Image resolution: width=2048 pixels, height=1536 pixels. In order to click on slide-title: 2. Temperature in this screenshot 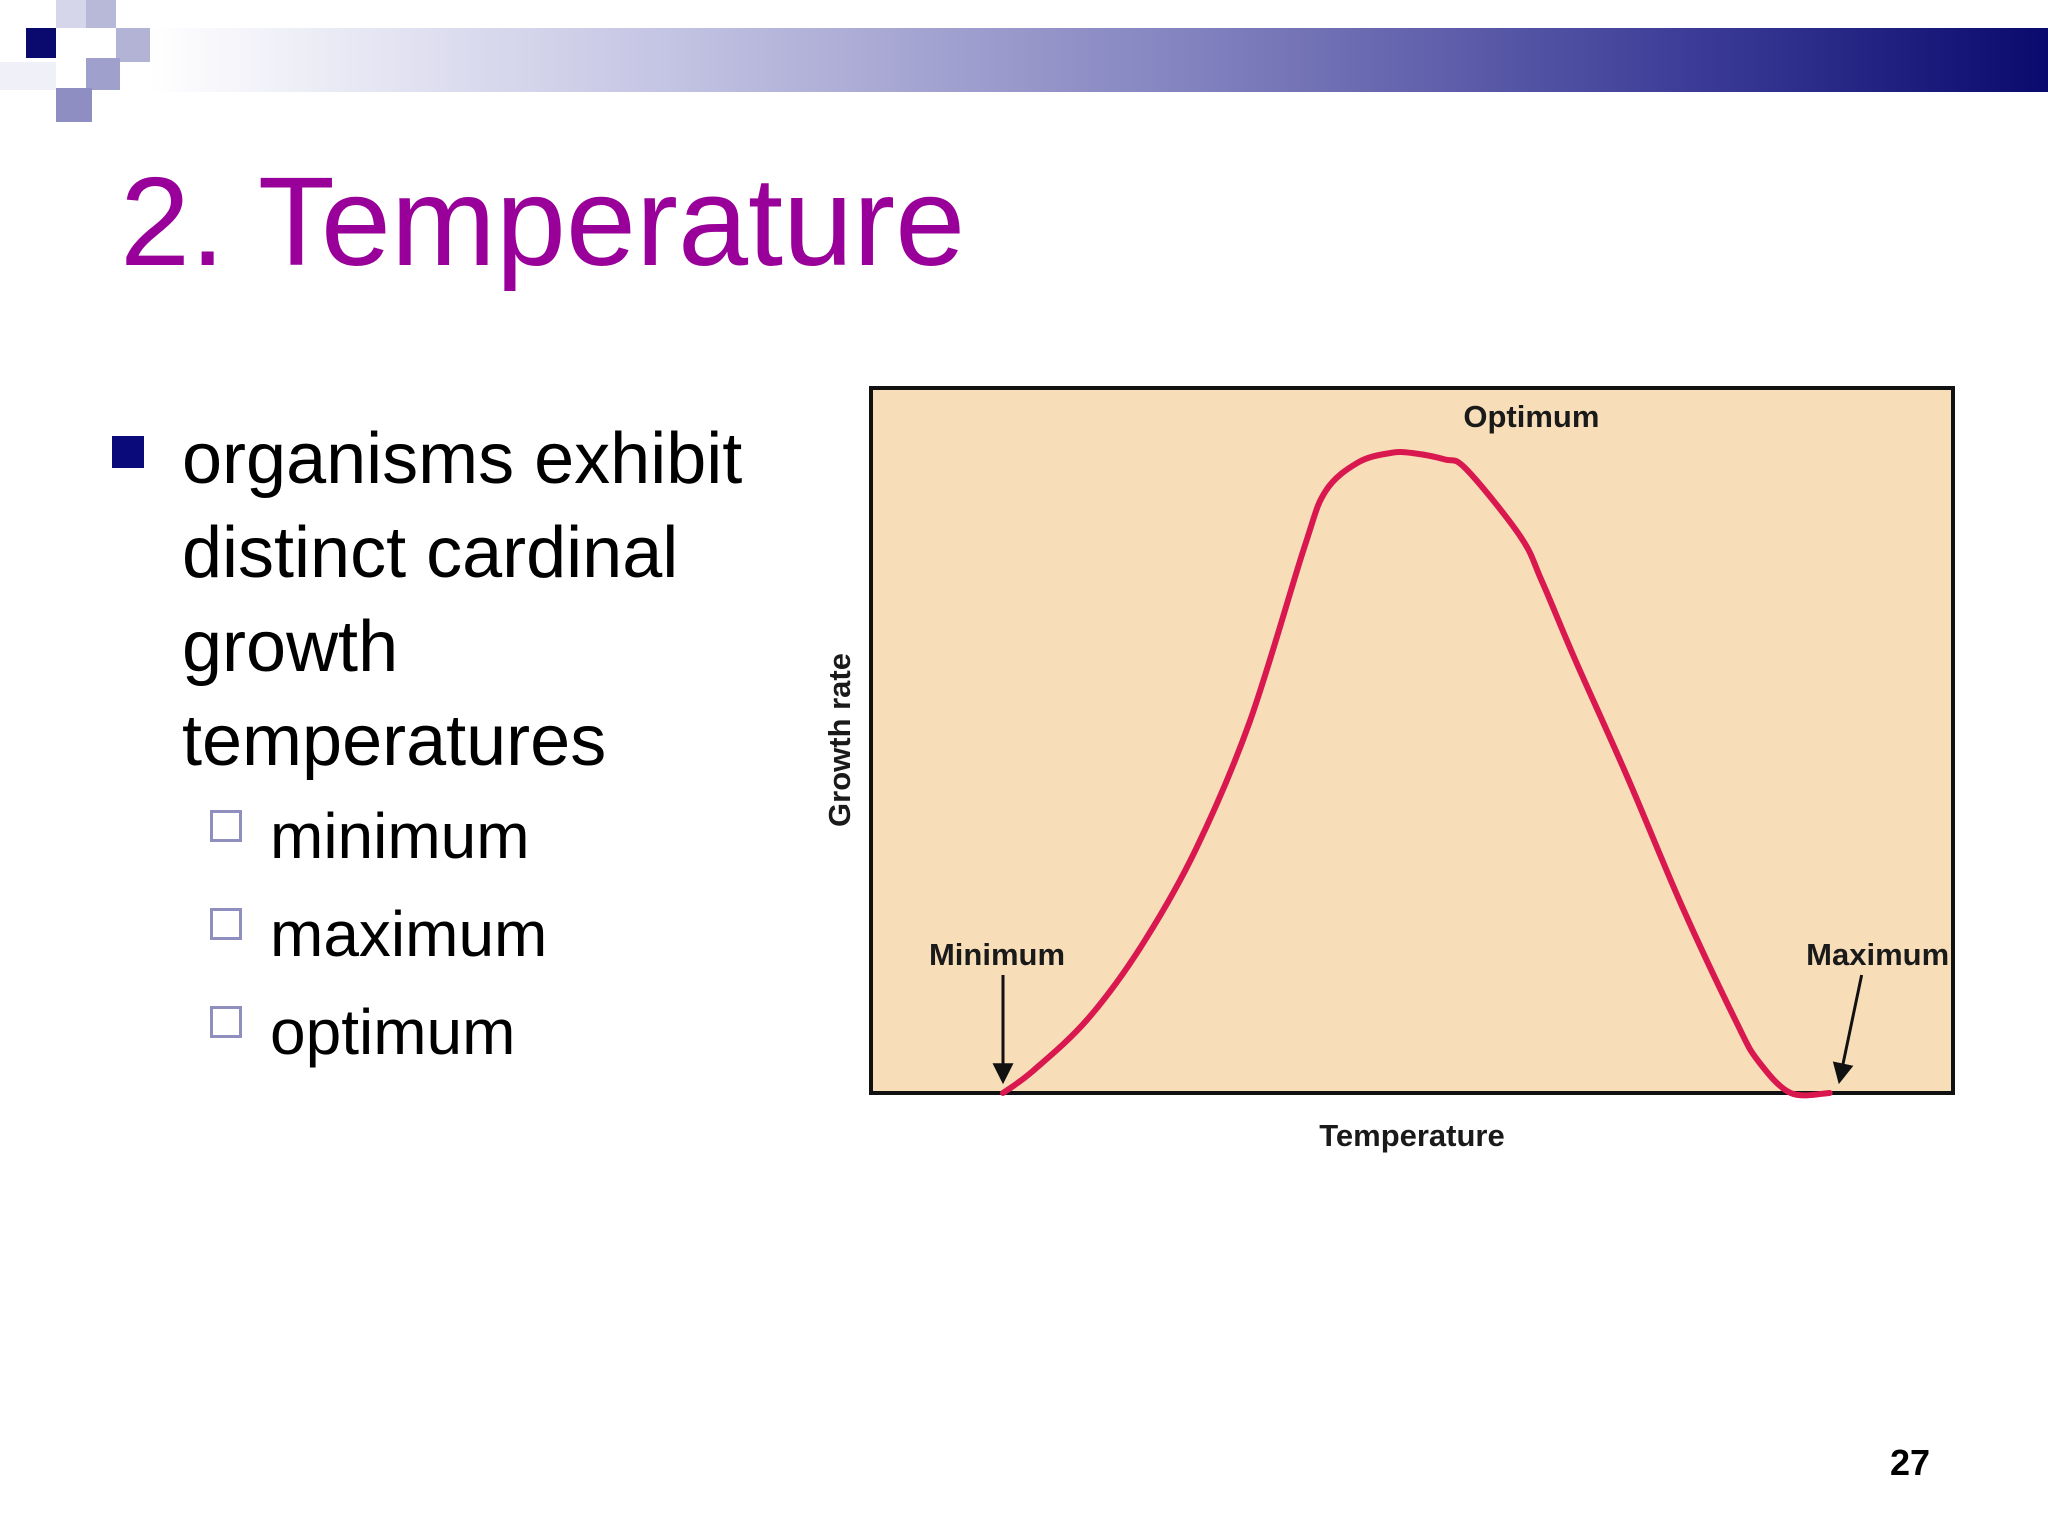, I will do `click(543, 221)`.